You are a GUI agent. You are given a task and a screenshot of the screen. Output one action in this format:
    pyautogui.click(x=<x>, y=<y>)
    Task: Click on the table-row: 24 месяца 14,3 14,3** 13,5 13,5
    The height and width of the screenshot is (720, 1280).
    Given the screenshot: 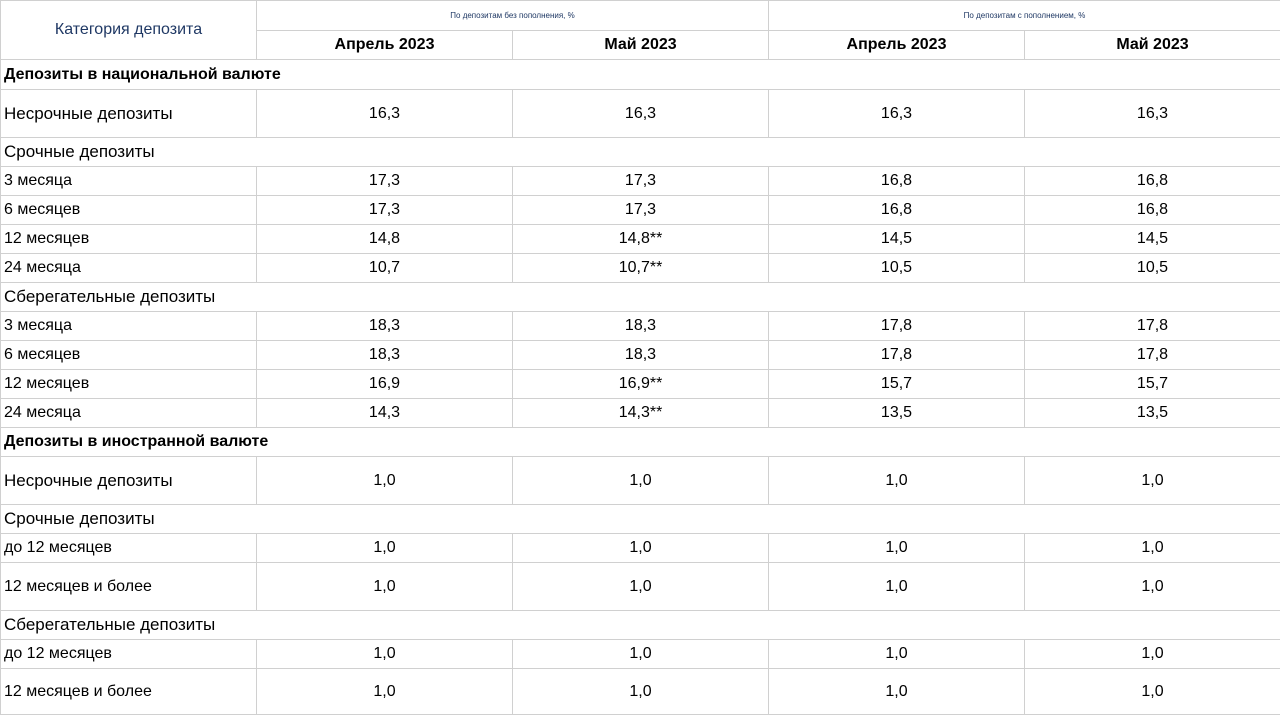 What is the action you would take?
    pyautogui.click(x=640, y=413)
    